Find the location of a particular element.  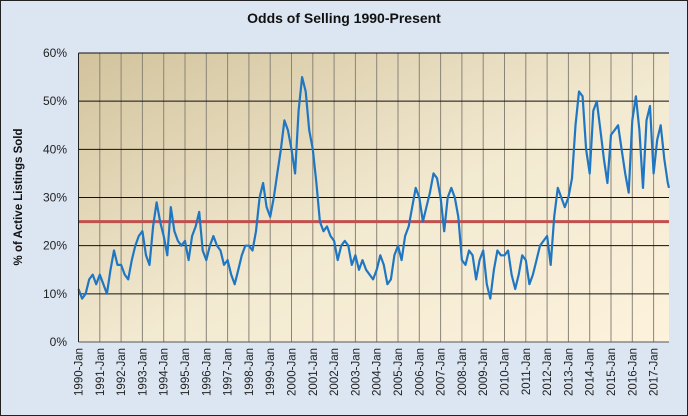

x-tick-label: 2016-Jan is located at coordinates (633, 372).